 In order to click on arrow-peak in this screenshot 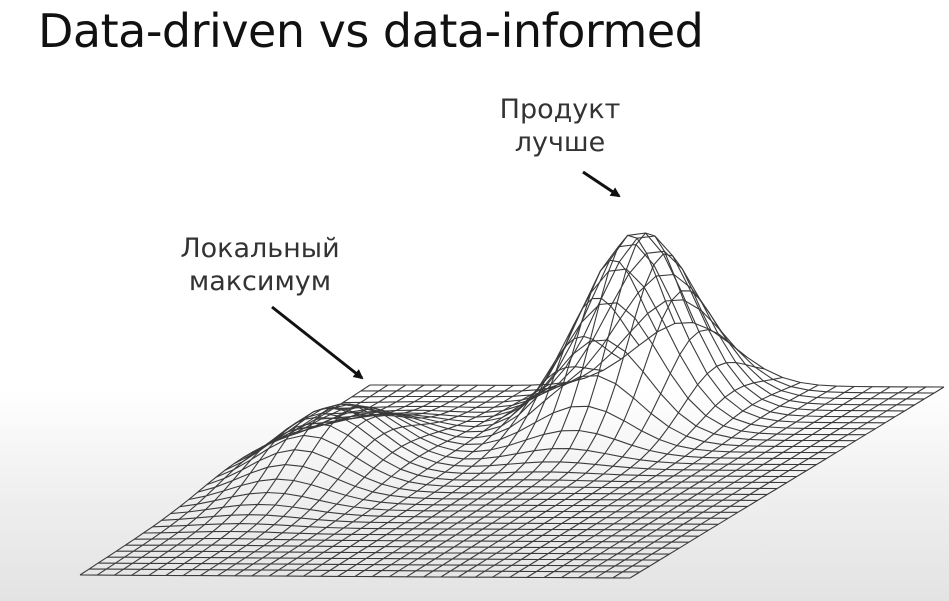, I will do `click(601, 184)`.